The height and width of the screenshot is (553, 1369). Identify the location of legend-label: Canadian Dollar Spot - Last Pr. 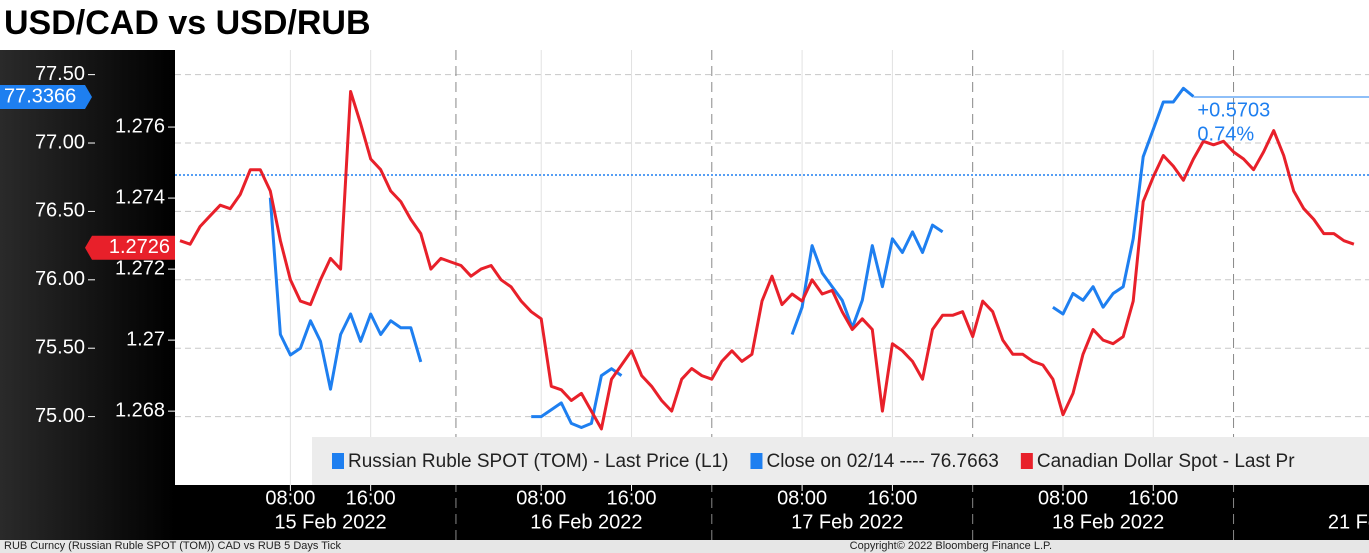
(1166, 461).